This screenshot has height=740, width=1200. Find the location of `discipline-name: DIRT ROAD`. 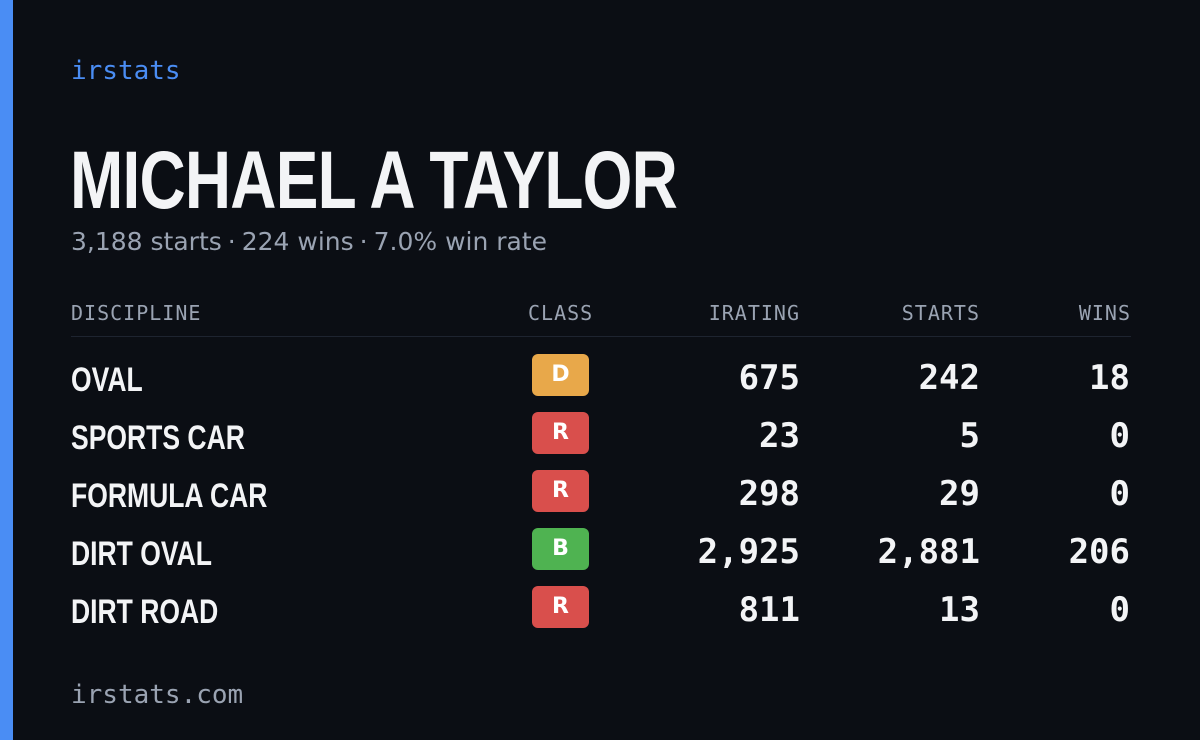

discipline-name: DIRT ROAD is located at coordinates (145, 612).